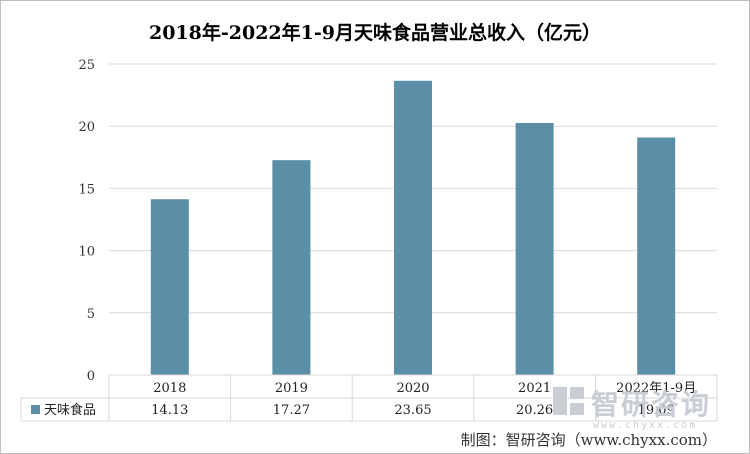 This screenshot has height=454, width=750. I want to click on data-label: 20.26, so click(534, 410).